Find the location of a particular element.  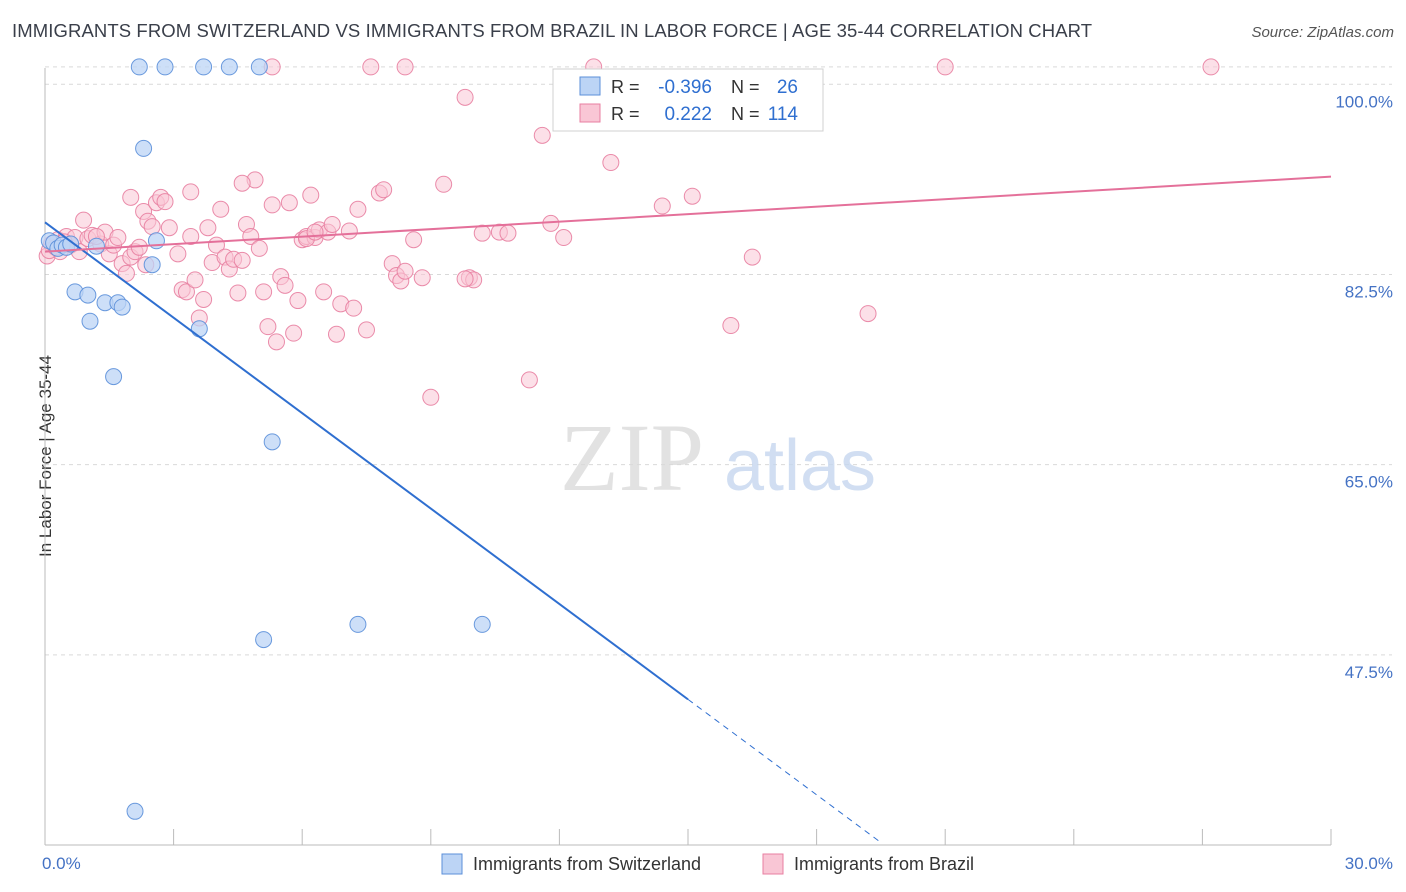

y-tick-label-1: 82.5% is located at coordinates (1369, 291).